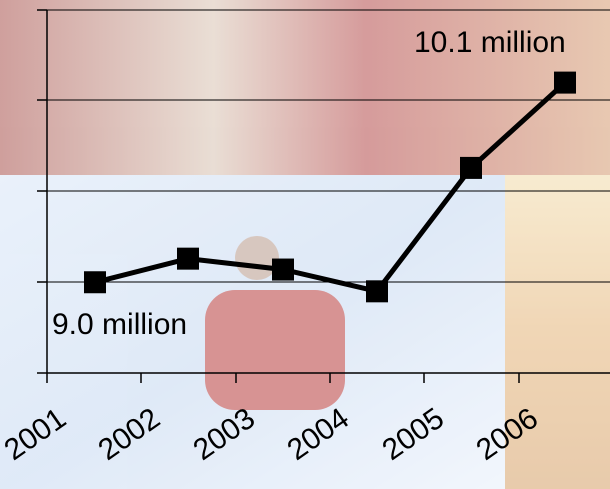  I want to click on data-point-2005, so click(471, 167).